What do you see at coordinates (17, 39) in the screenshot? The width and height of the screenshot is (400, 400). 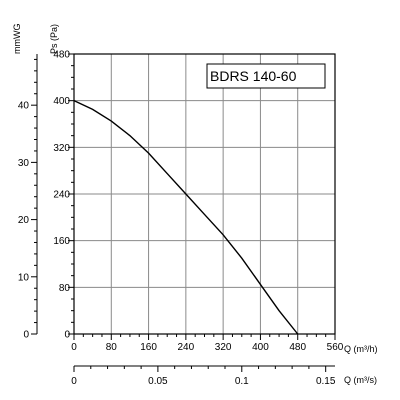 I see `y-axis-label-mmwg: mmWG` at bounding box center [17, 39].